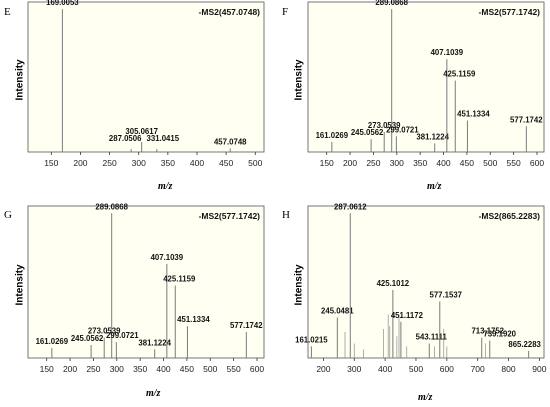 This screenshot has height=407, width=550. What do you see at coordinates (230, 12) in the screenshot?
I see `precursor-annotation: -MS2(457.0748)` at bounding box center [230, 12].